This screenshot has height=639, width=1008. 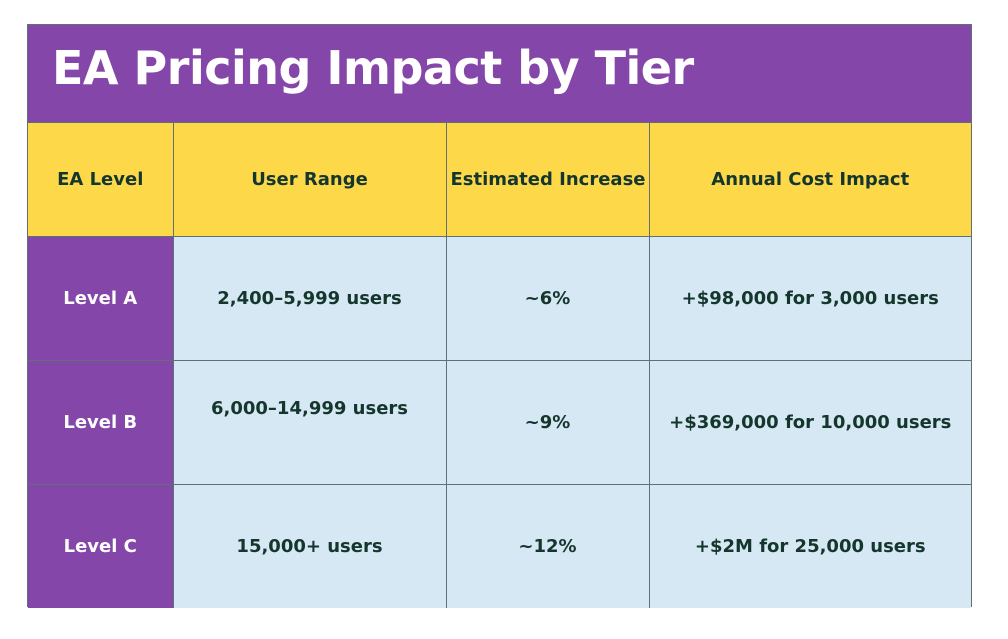 What do you see at coordinates (309, 545) in the screenshot?
I see `user-range-cell: 15,000+ users` at bounding box center [309, 545].